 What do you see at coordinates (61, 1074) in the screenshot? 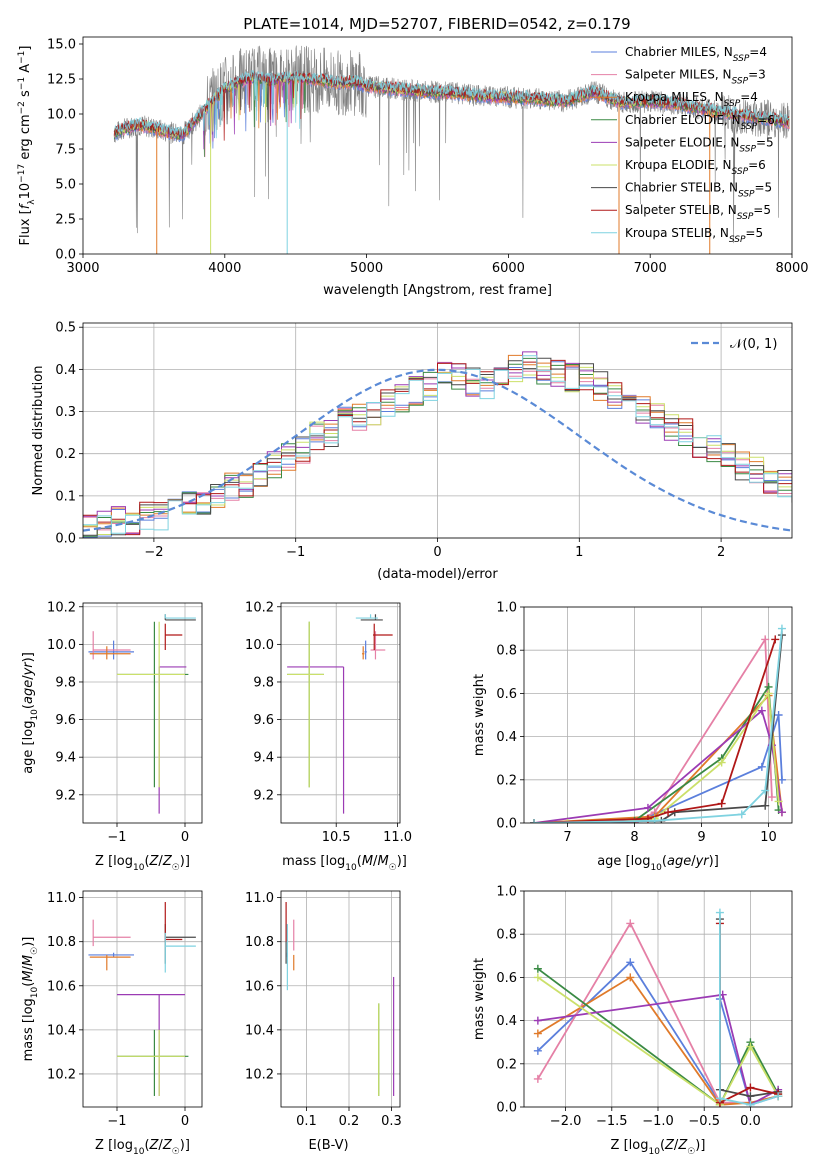
I see `y-tick-label: 10.2` at bounding box center [61, 1074].